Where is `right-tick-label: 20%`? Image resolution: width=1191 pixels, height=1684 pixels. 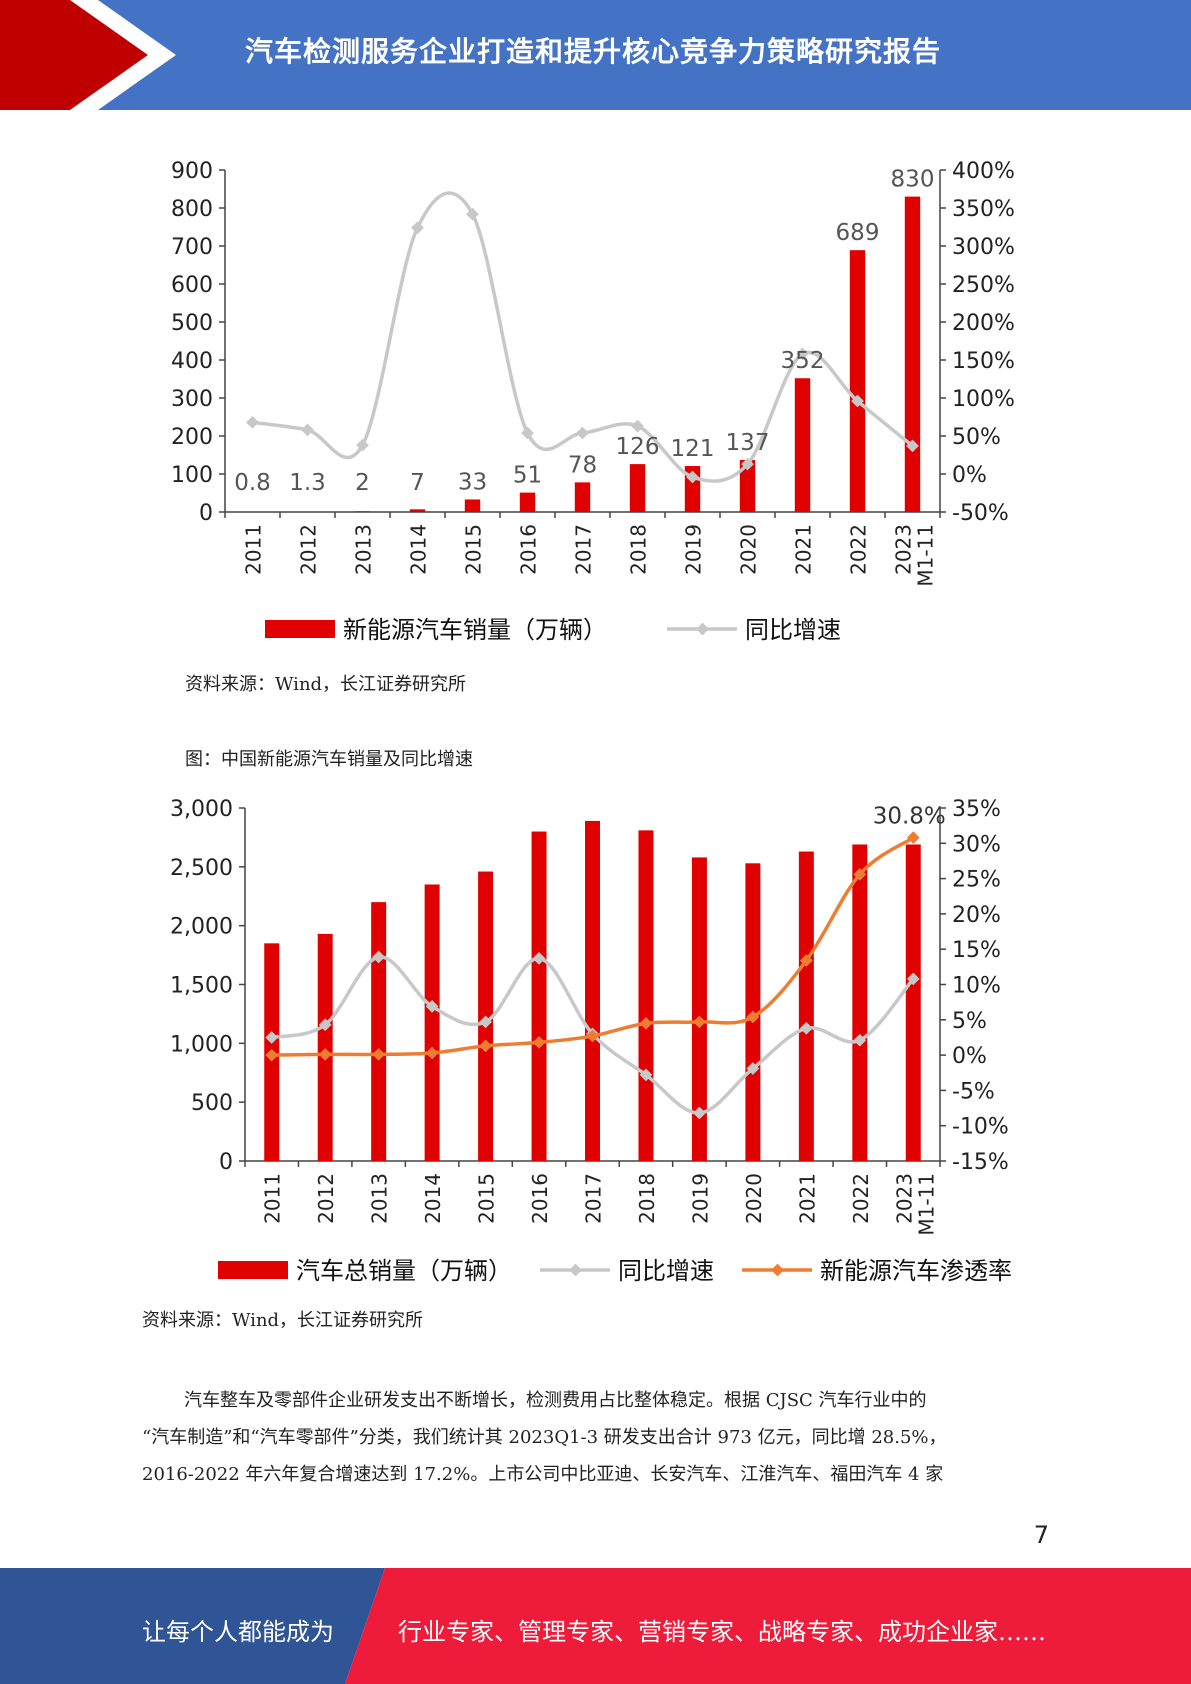
right-tick-label: 20% is located at coordinates (976, 915).